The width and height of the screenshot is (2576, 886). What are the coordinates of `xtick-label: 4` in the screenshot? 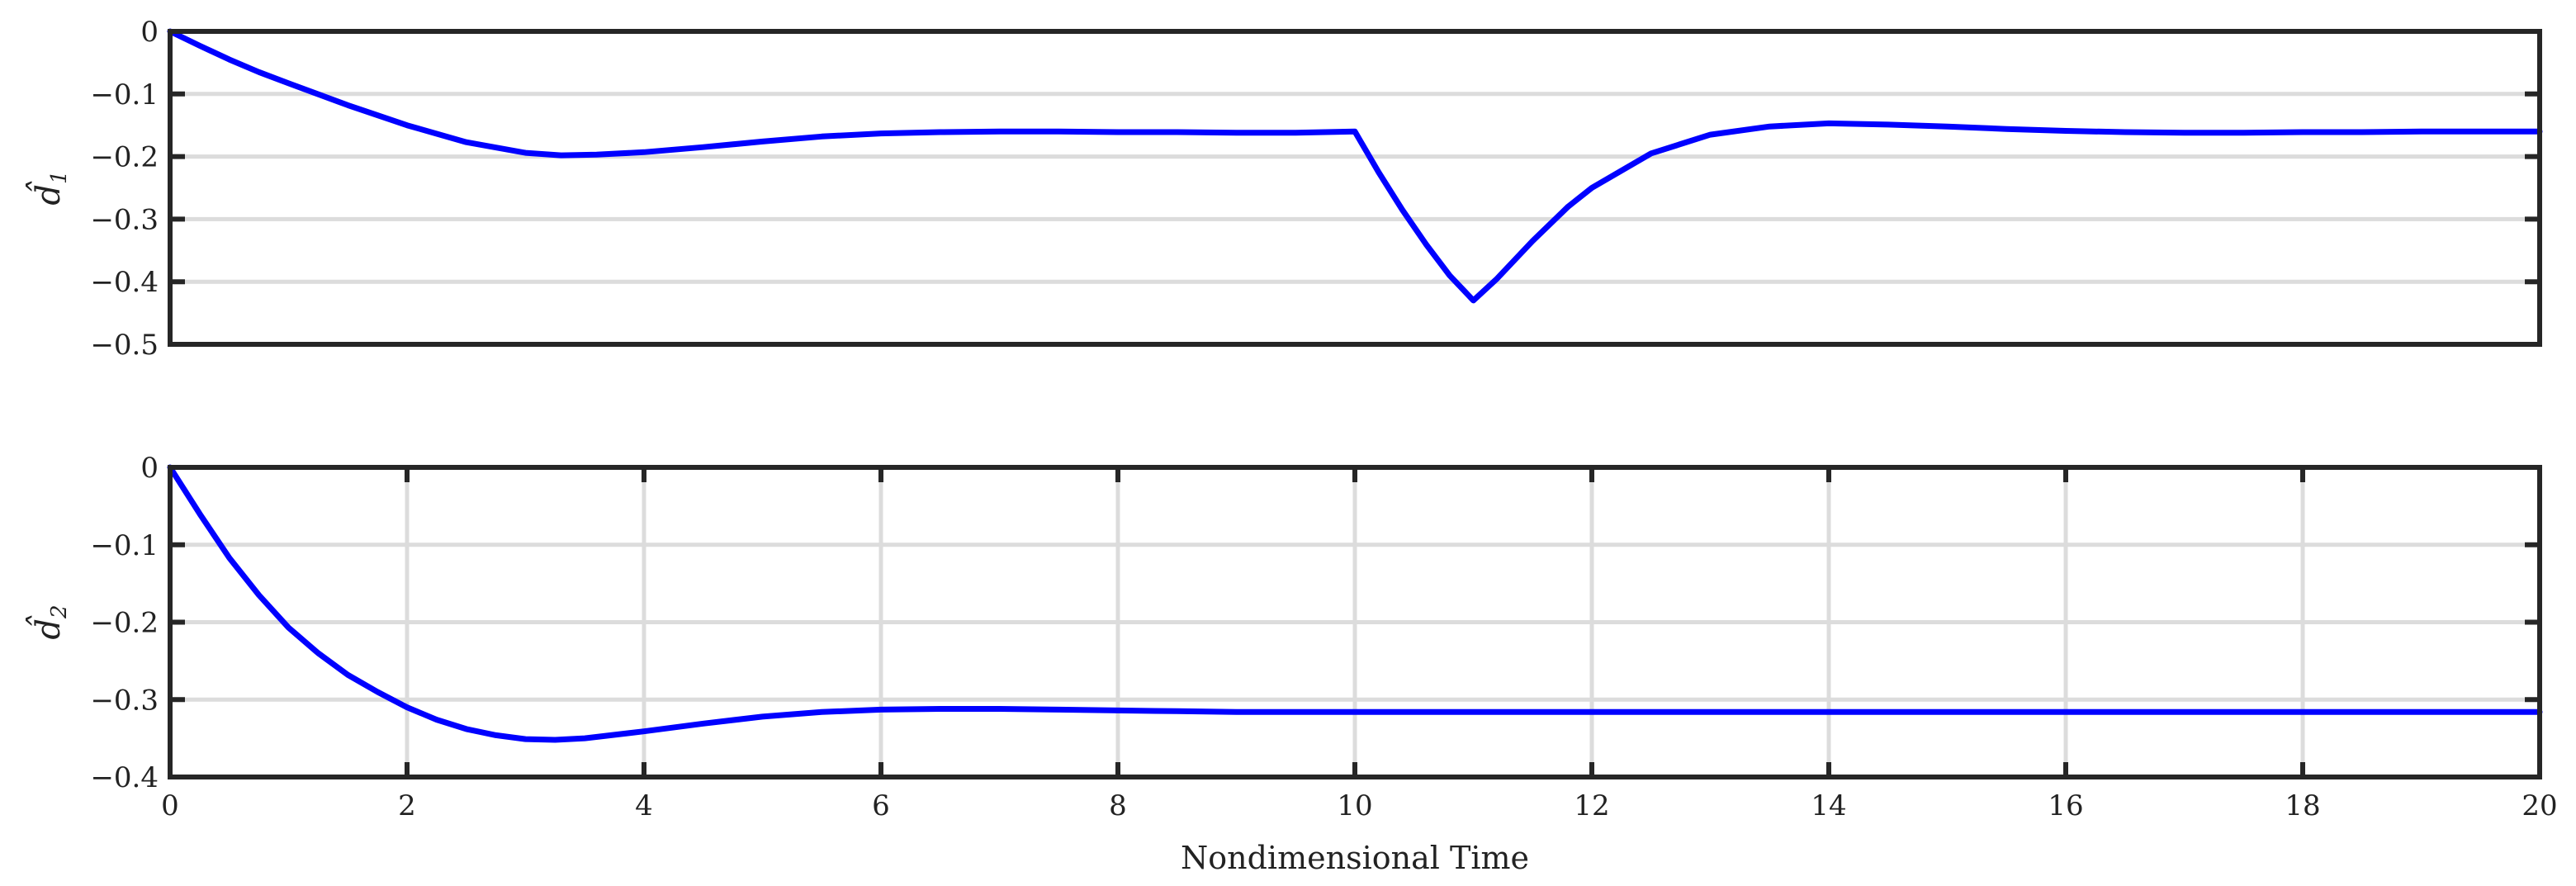 It's located at (644, 805).